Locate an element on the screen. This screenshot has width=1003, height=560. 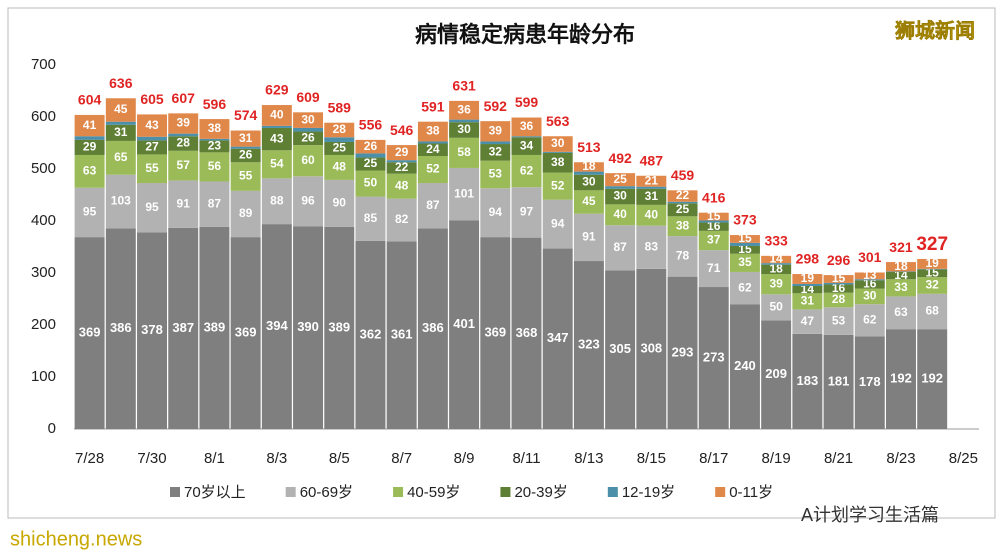
total-label: 556 is located at coordinates (371, 125).